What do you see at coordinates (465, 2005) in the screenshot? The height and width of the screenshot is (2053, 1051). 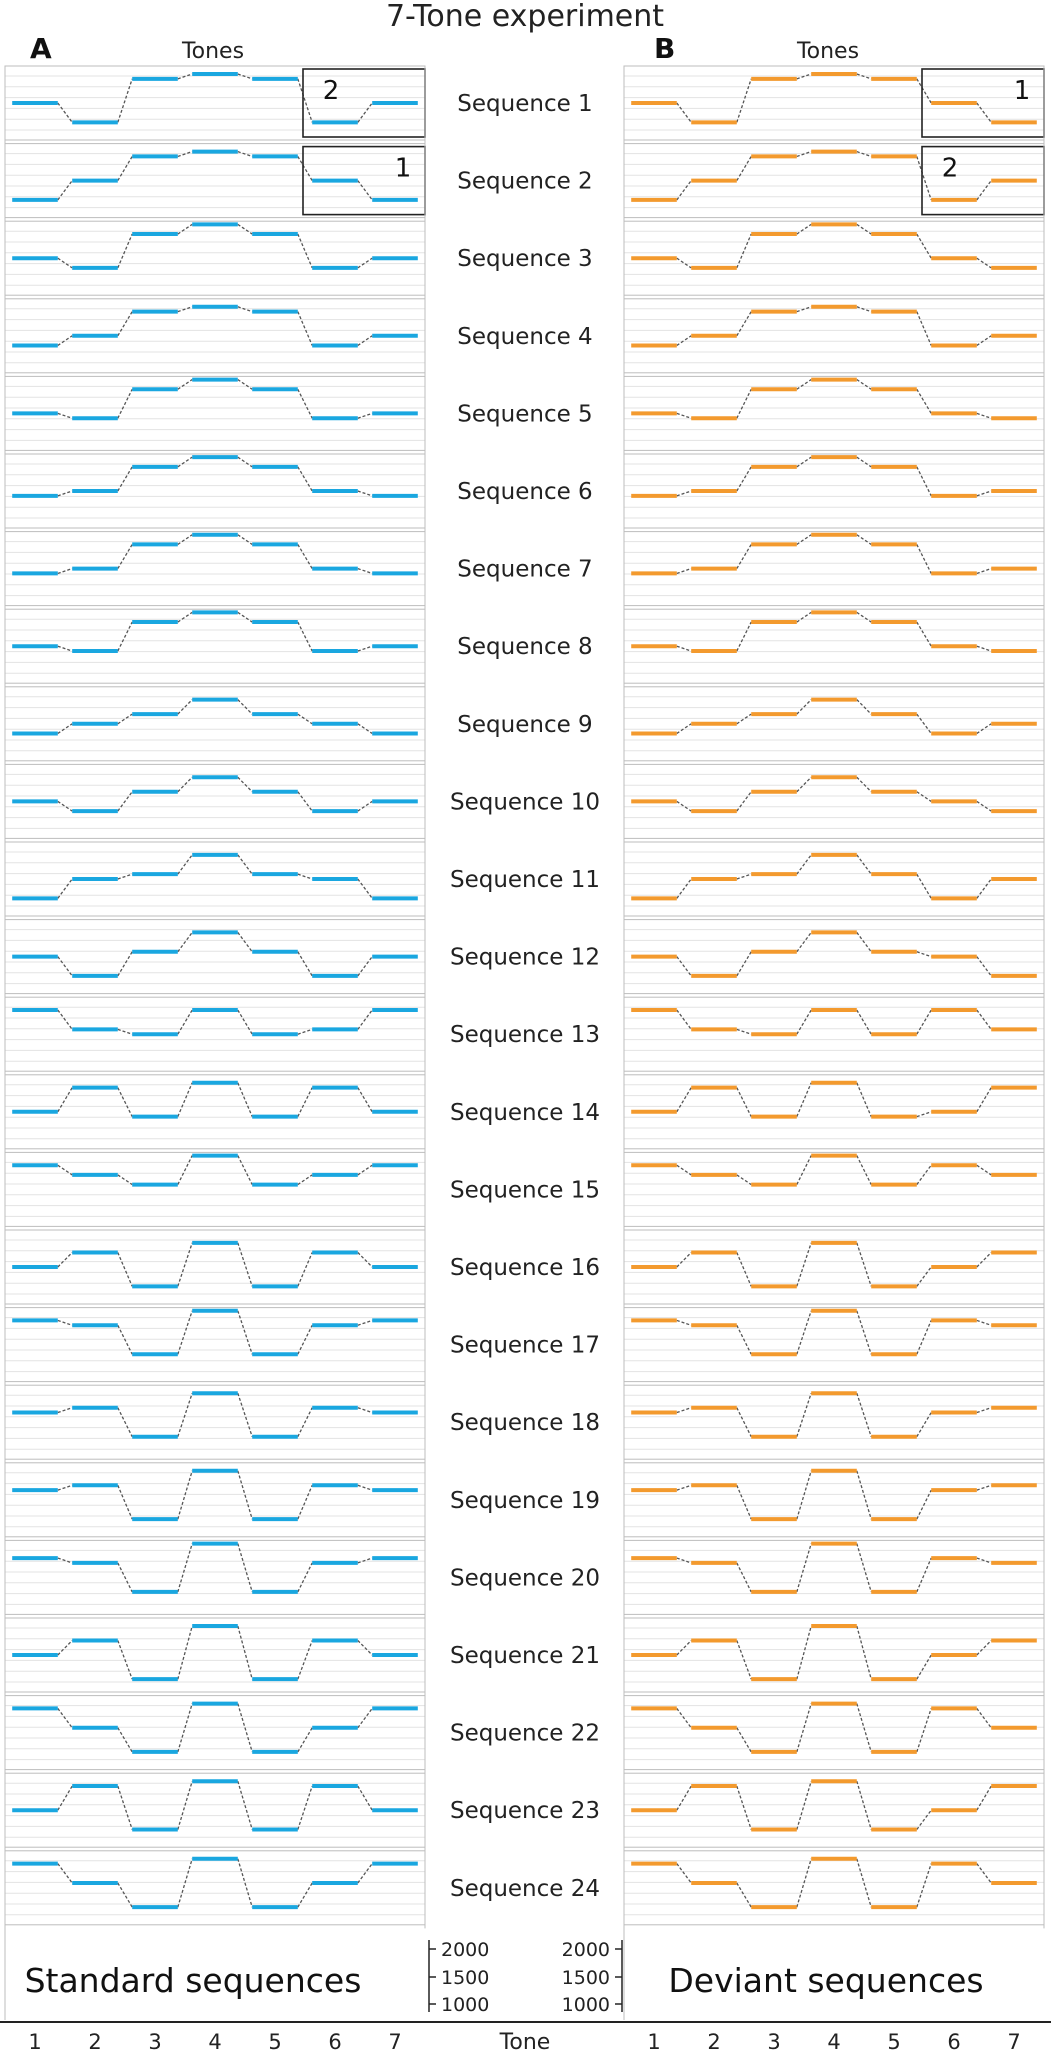 I see `y-tick-label: 1000` at bounding box center [465, 2005].